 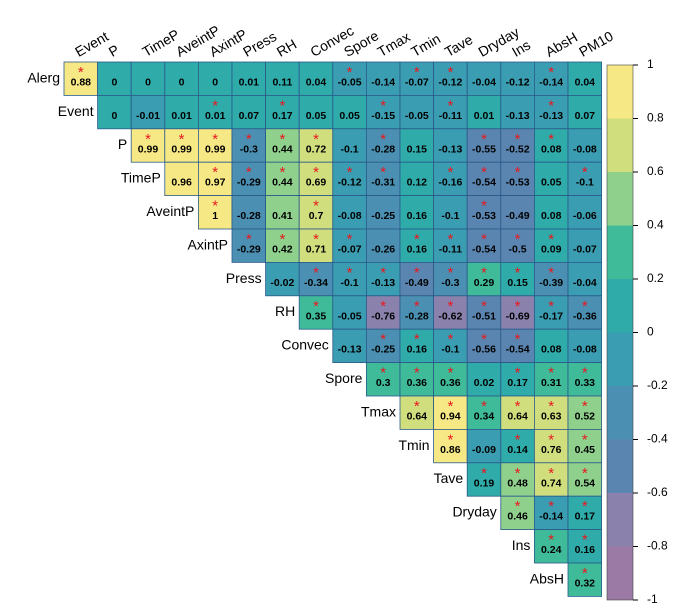 What do you see at coordinates (282, 249) in the screenshot?
I see `cell-value: 0.42` at bounding box center [282, 249].